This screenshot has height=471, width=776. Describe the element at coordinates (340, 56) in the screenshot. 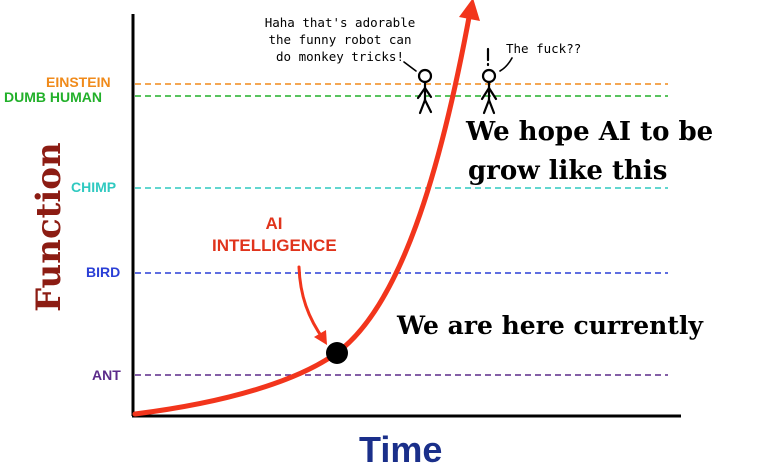

I see `einstein-speech-line3: do monkey tricks!` at that location.